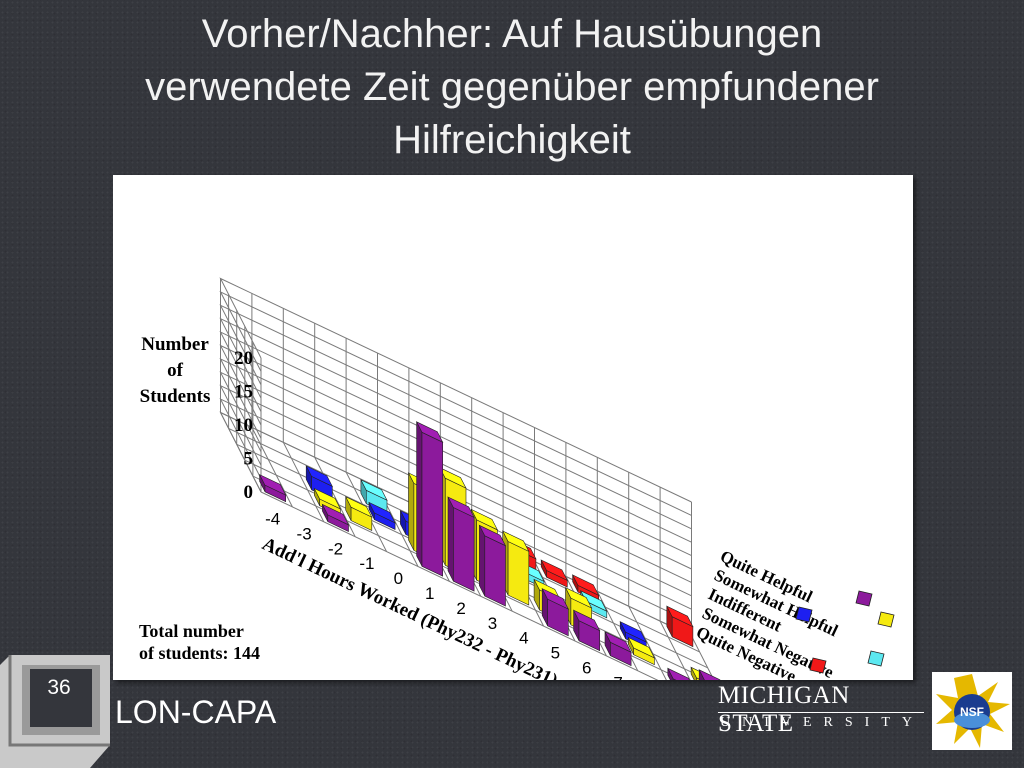 The width and height of the screenshot is (1024, 768). Describe the element at coordinates (460, 608) in the screenshot. I see `x-tick-label: 2` at that location.